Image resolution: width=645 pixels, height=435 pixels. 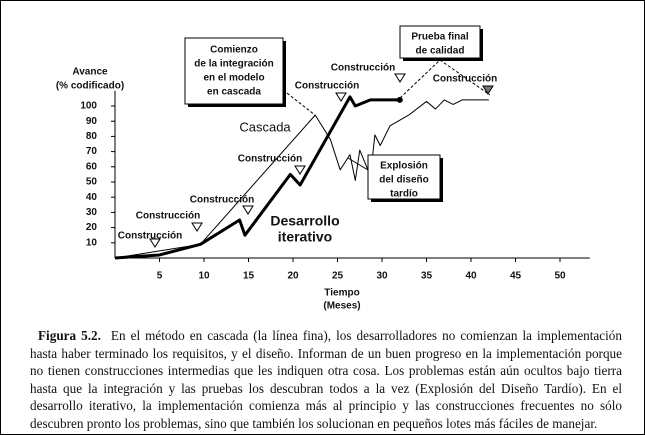 What do you see at coordinates (160, 276) in the screenshot?
I see `x-tick-label: 5` at bounding box center [160, 276].